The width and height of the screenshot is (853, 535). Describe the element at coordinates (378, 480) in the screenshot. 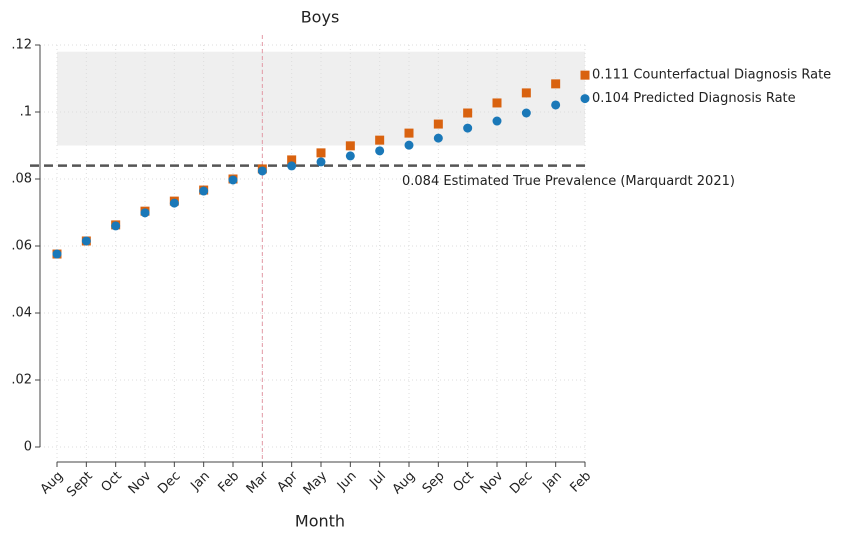

I see `x-tick-label: Jul` at that location.